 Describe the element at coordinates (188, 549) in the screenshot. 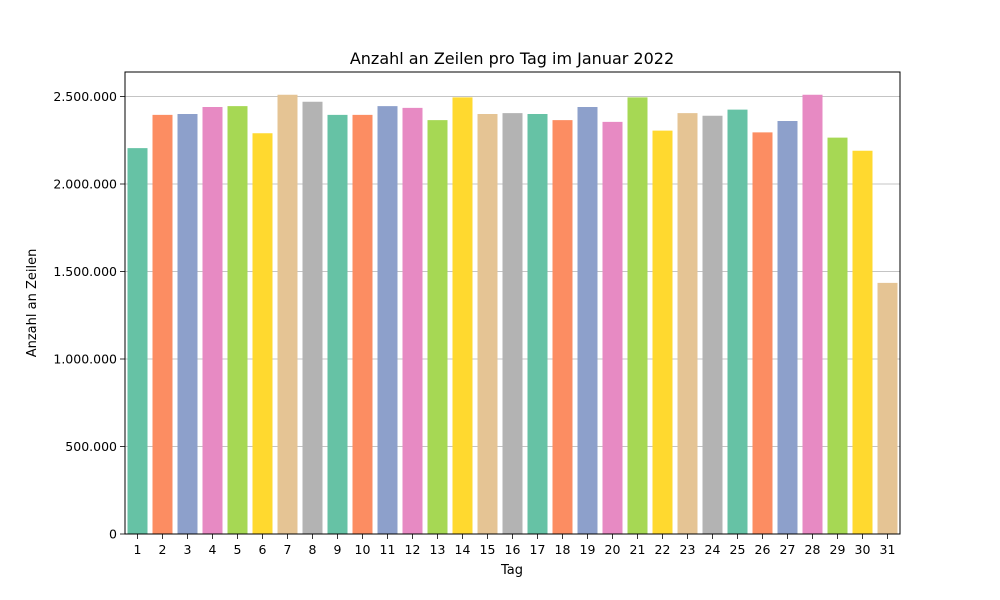

I see `x-tick-label: 3` at that location.